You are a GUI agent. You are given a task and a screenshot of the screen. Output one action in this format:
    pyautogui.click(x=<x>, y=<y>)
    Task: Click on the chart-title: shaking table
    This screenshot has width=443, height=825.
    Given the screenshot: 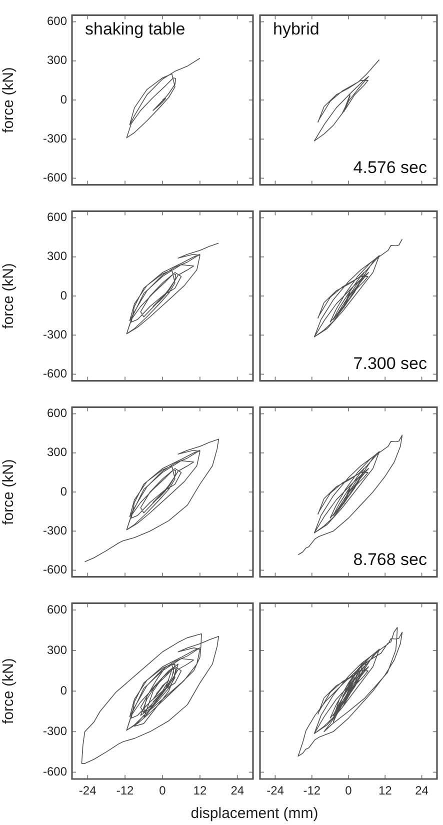 What is the action you would take?
    pyautogui.click(x=135, y=28)
    